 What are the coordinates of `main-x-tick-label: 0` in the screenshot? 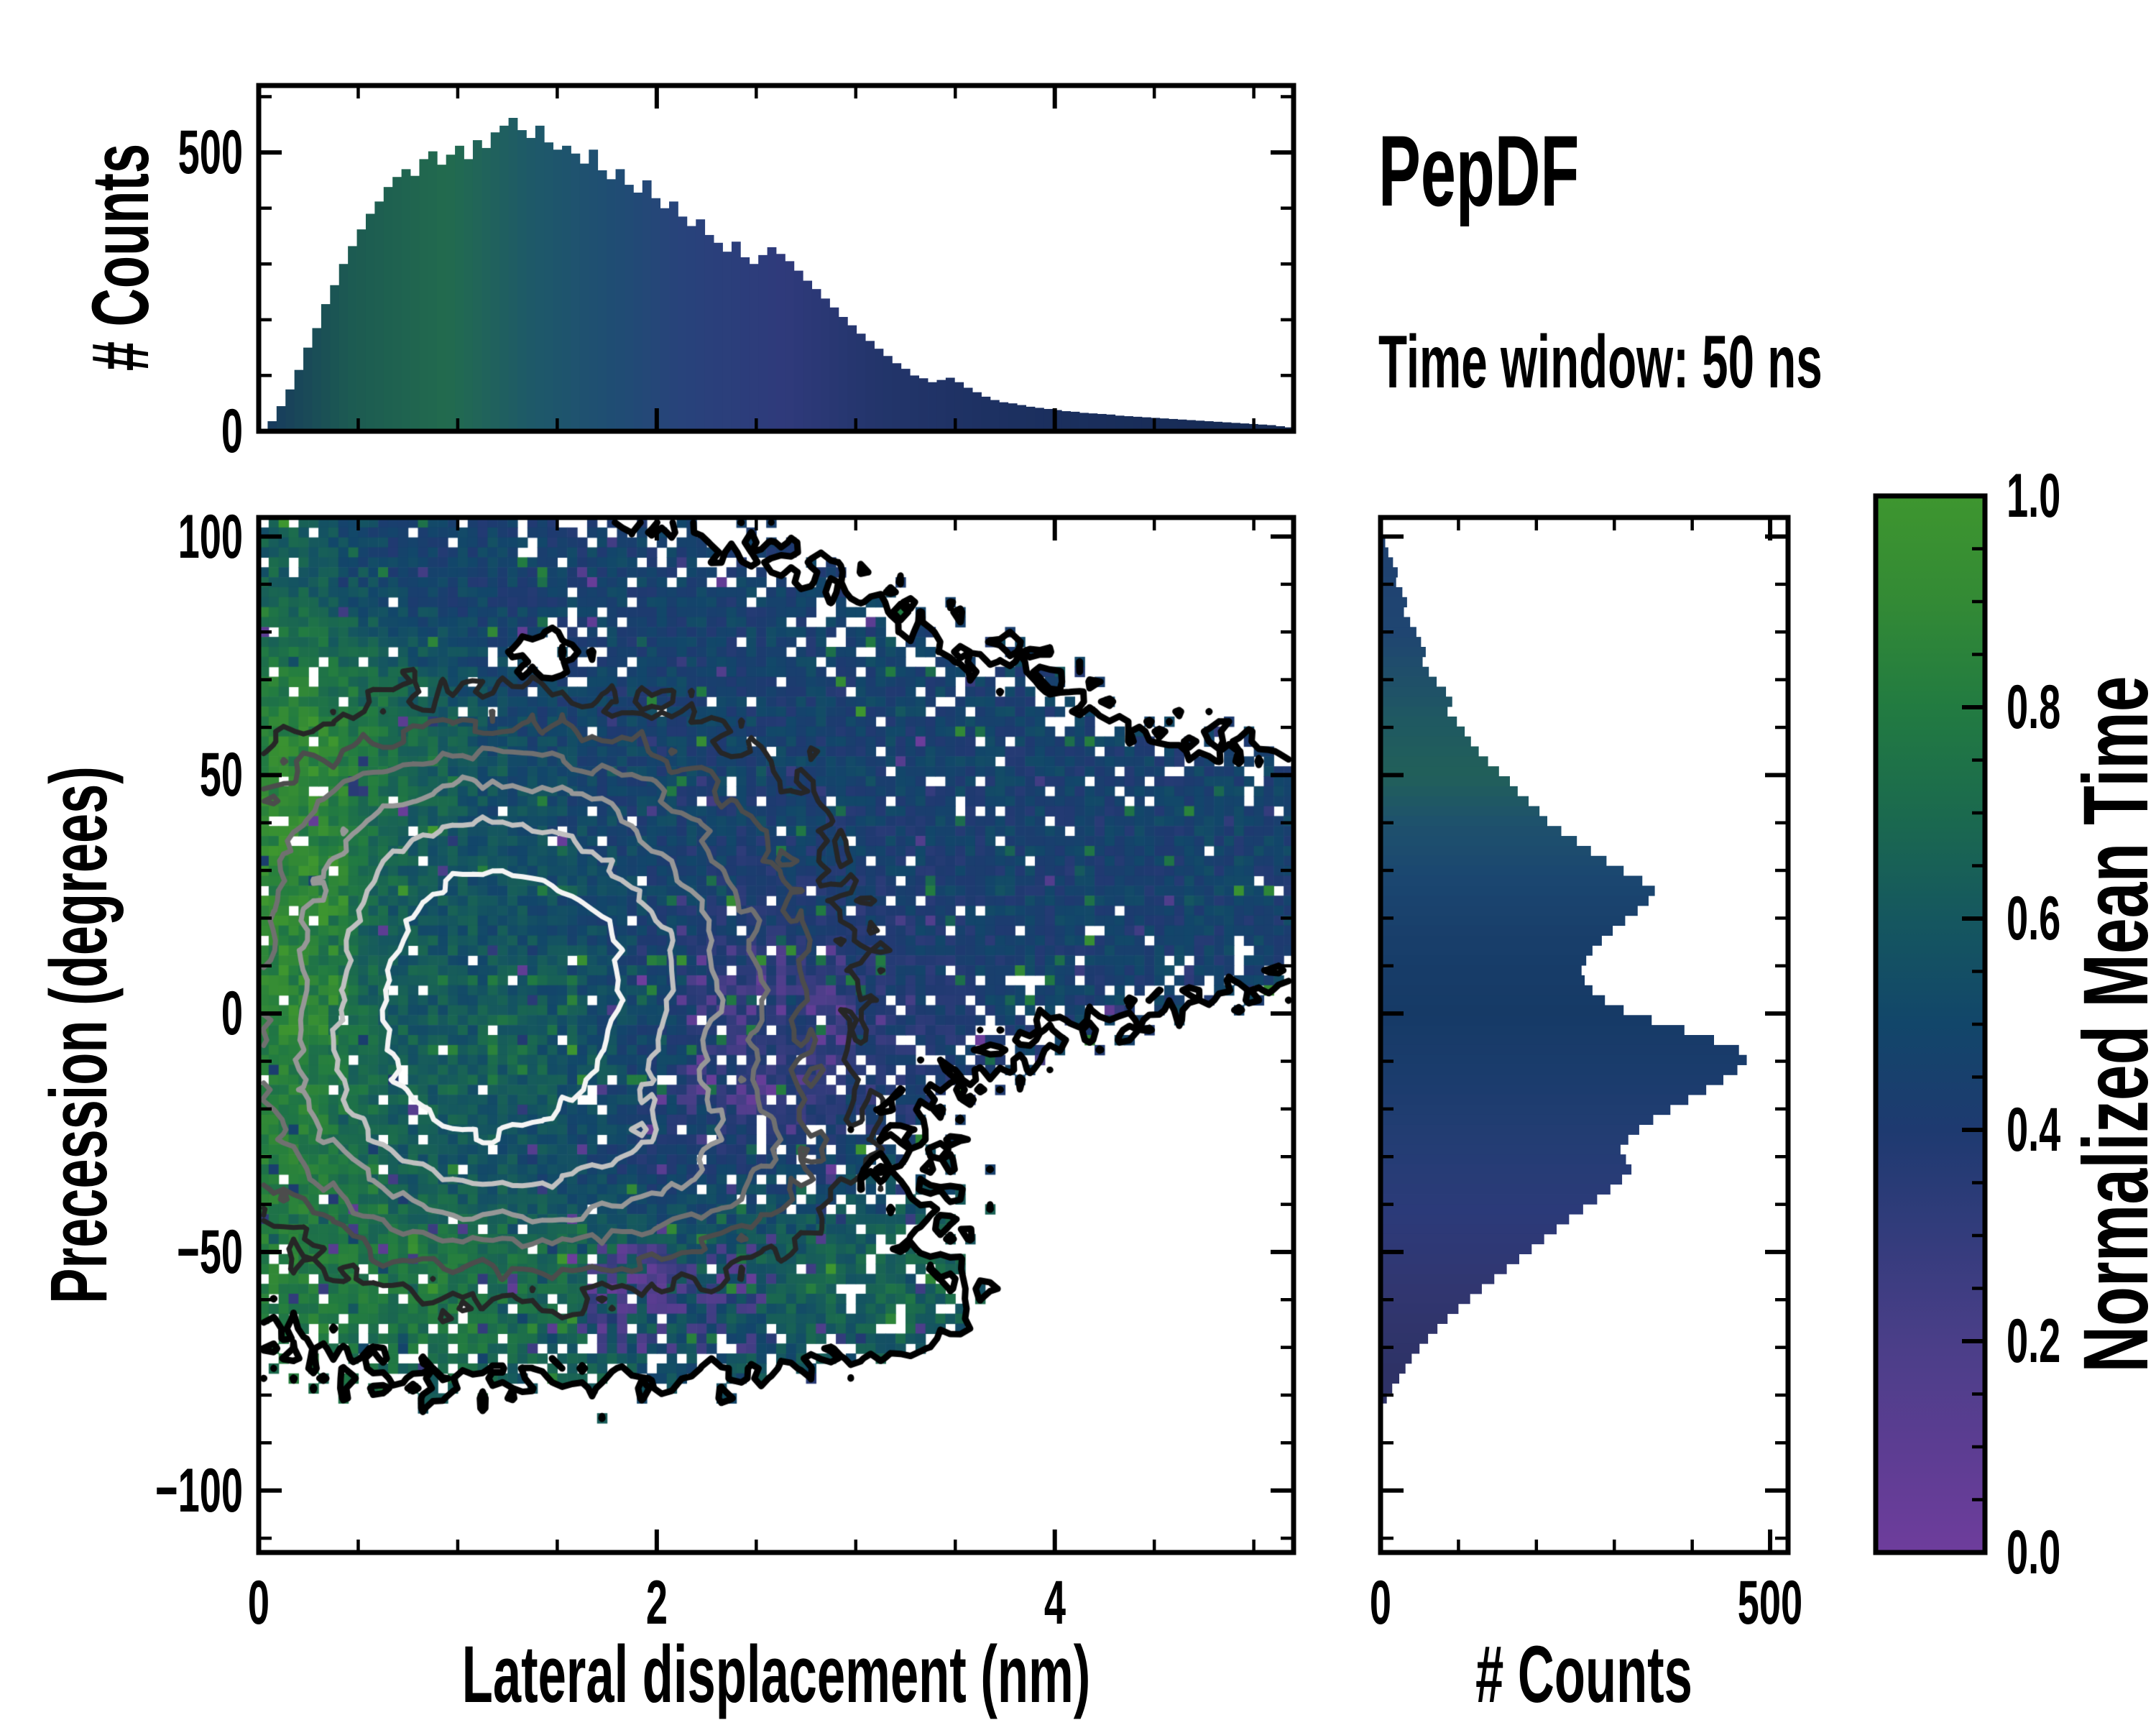 It's located at (258, 1602).